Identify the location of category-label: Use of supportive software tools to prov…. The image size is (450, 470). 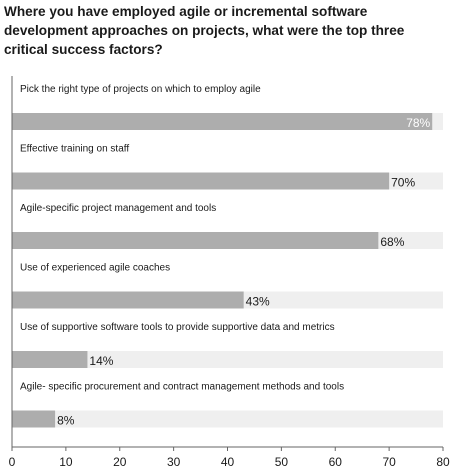
(177, 327).